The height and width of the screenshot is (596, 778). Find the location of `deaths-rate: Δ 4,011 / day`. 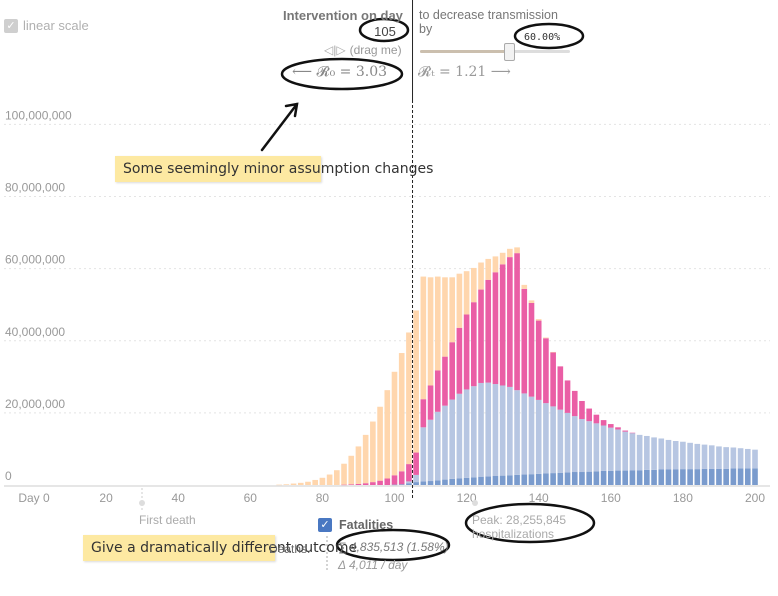

deaths-rate: Δ 4,011 / day is located at coordinates (373, 565).